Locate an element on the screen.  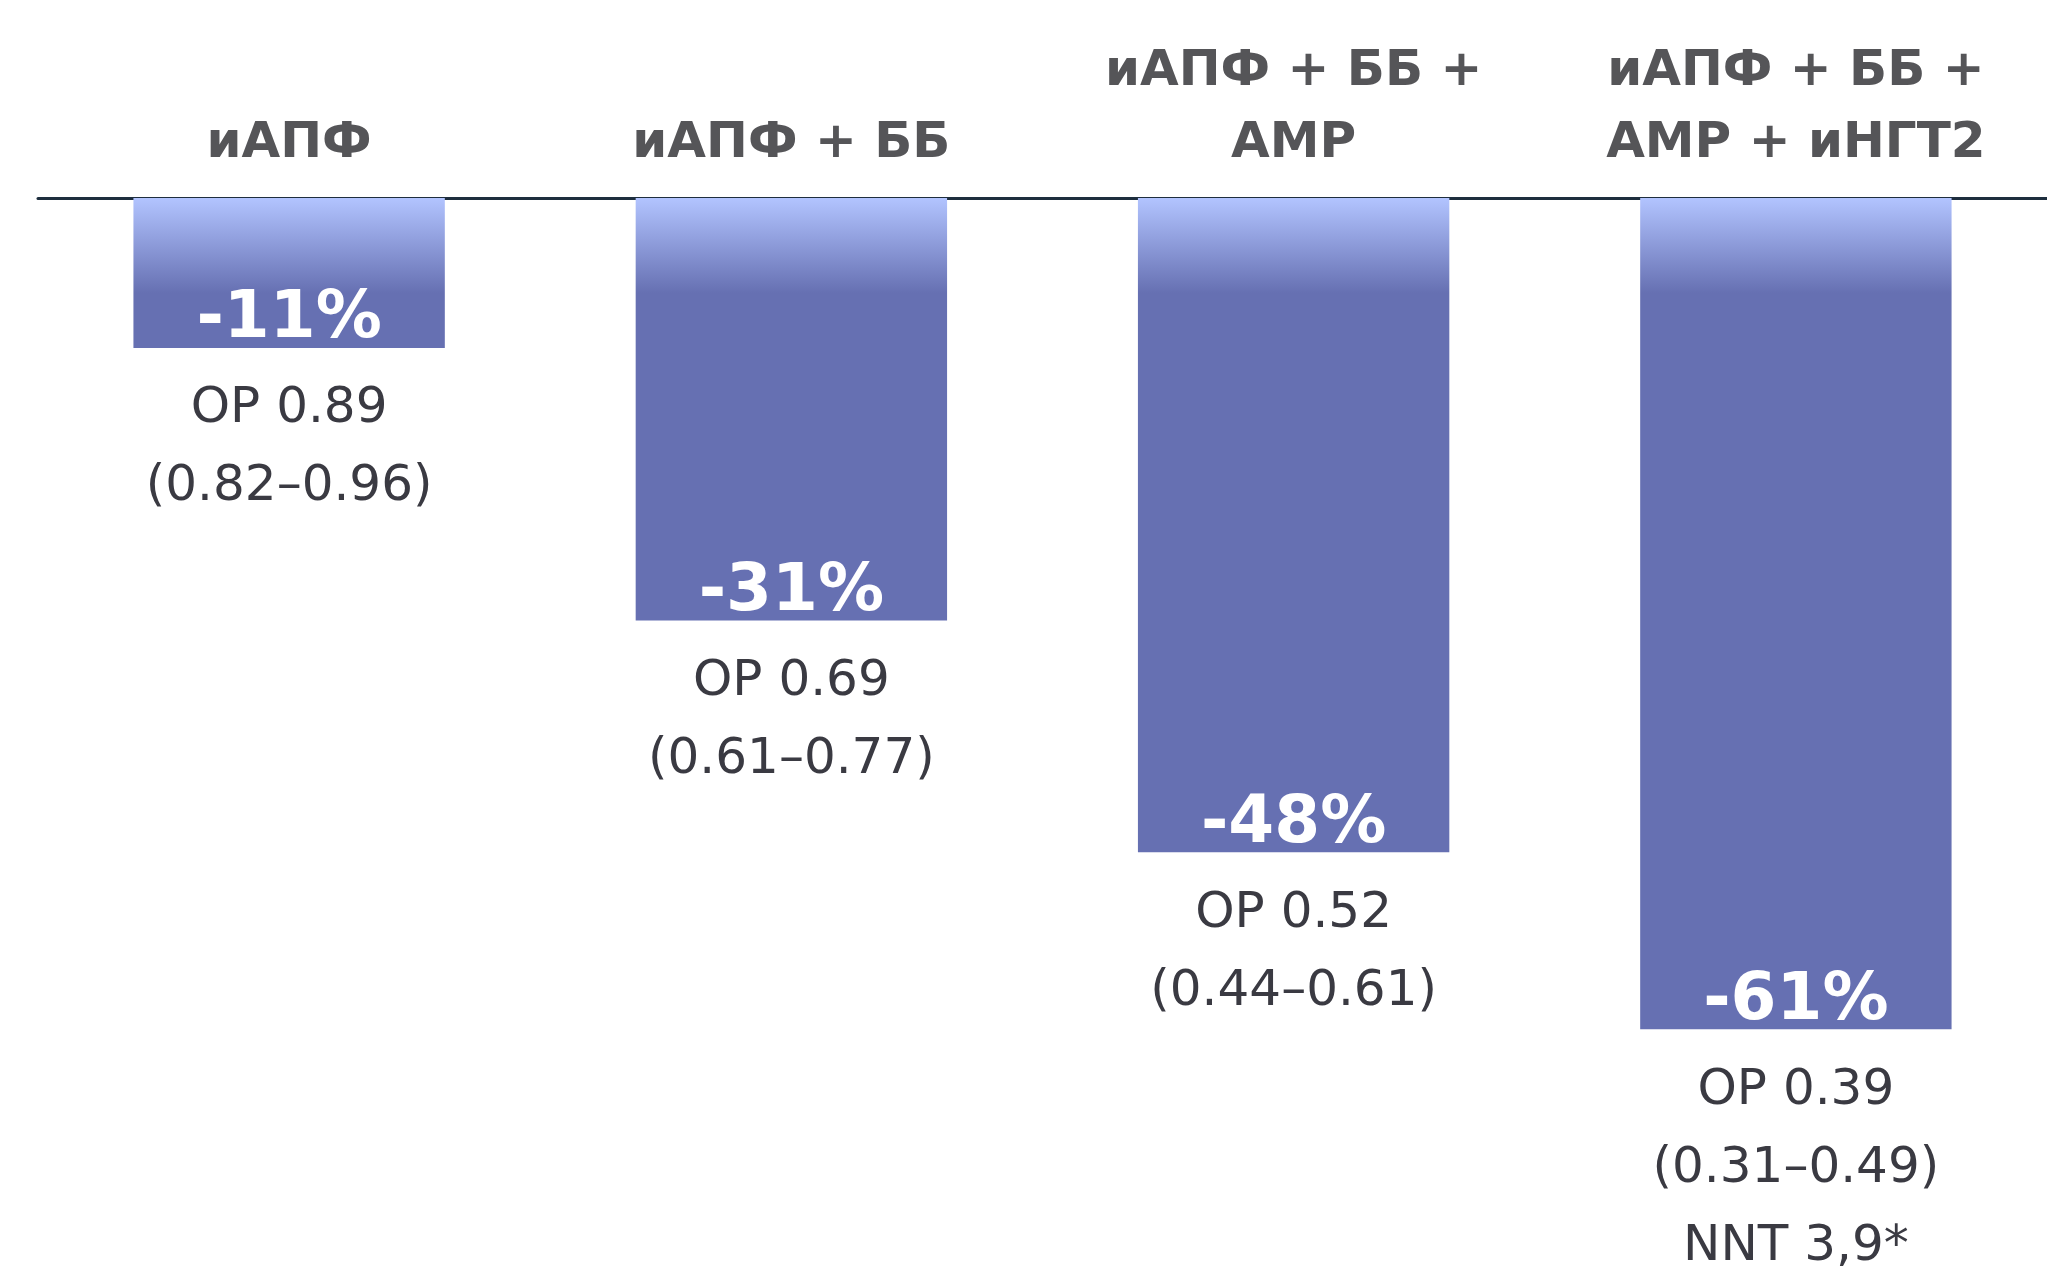
data-label: -48% is located at coordinates (1293, 819).